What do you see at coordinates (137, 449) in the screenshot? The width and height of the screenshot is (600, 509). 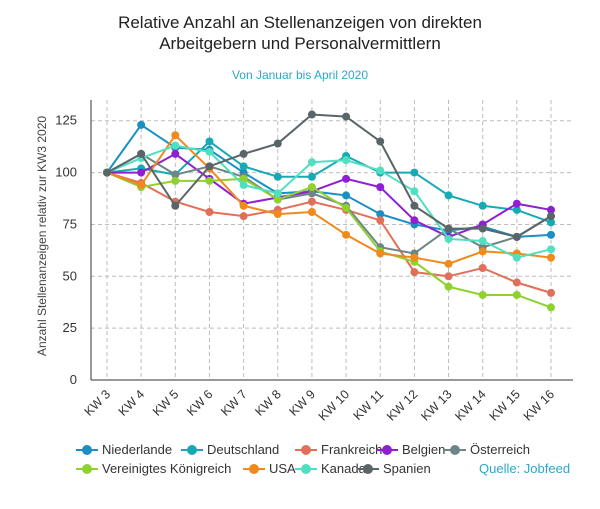 I see `legend-label: Niederlande` at bounding box center [137, 449].